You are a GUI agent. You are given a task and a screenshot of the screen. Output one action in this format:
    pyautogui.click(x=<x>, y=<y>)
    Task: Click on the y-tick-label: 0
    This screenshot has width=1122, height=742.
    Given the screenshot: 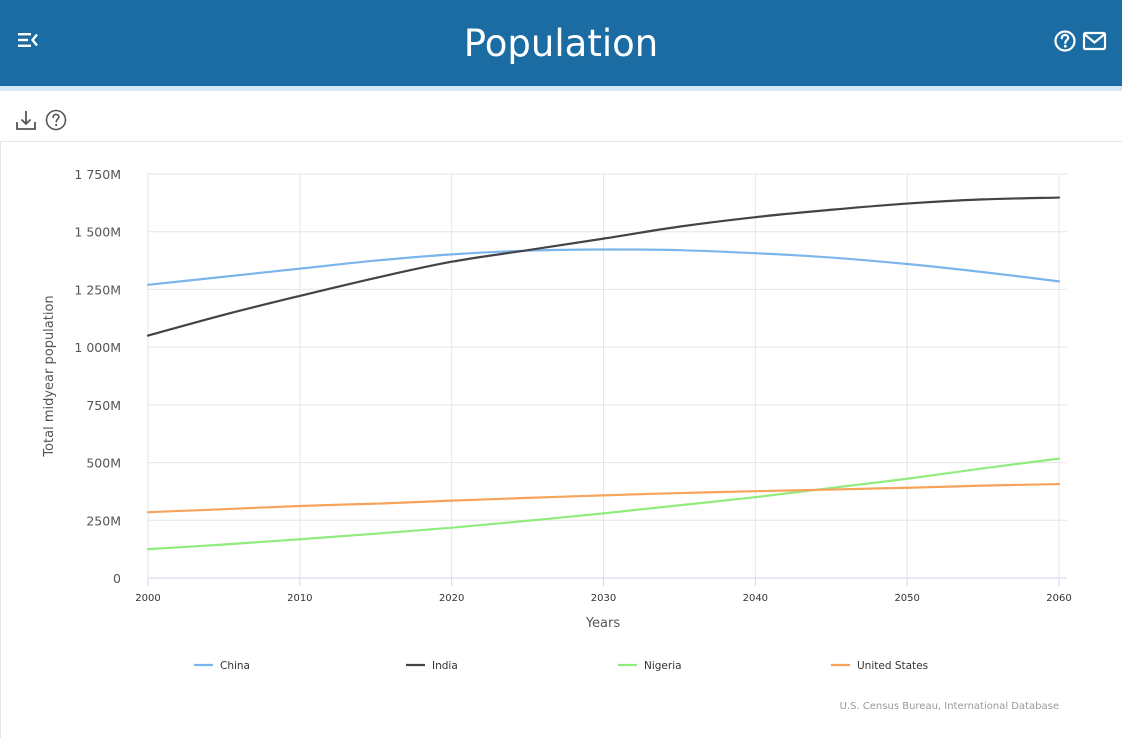 What is the action you would take?
    pyautogui.click(x=117, y=578)
    